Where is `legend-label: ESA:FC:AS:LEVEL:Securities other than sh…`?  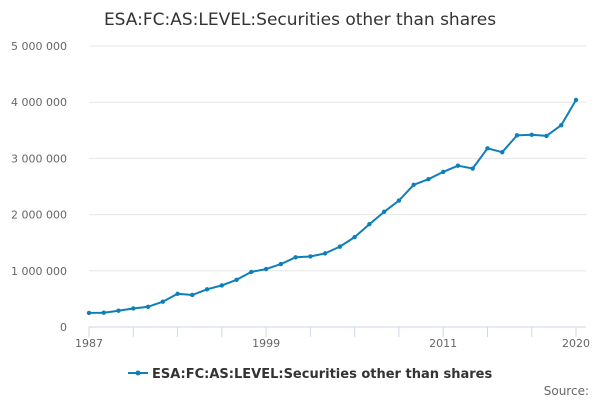
legend-label: ESA:FC:AS:LEVEL:Securities other than sh… is located at coordinates (322, 374).